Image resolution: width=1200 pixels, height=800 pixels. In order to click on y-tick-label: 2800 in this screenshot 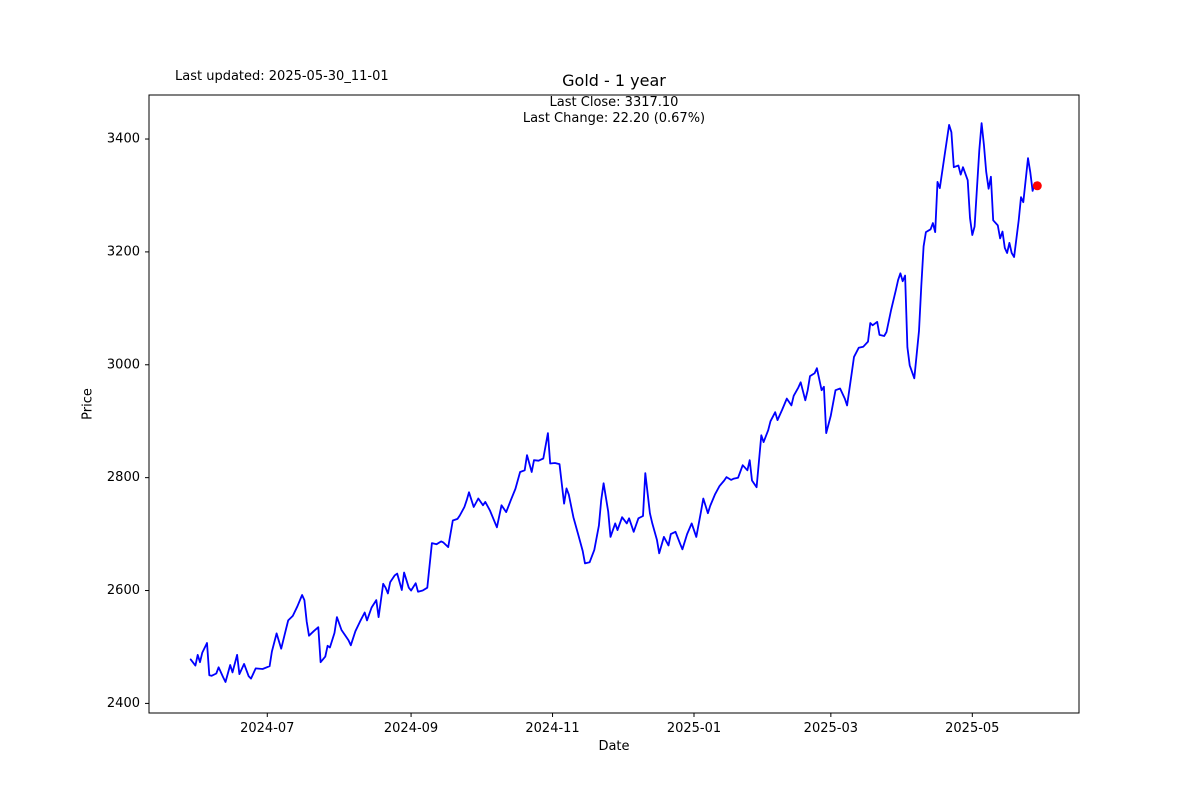, I will do `click(123, 477)`.